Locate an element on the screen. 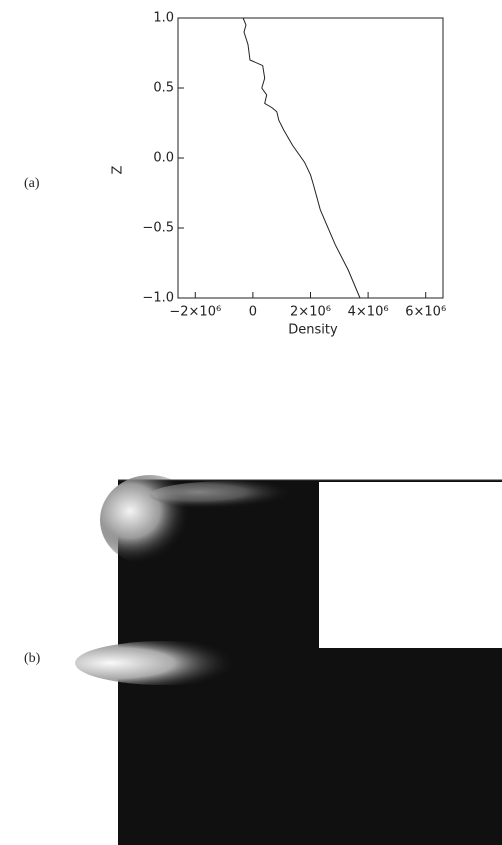  x-tick-label: 6×10⁶ is located at coordinates (425, 312).